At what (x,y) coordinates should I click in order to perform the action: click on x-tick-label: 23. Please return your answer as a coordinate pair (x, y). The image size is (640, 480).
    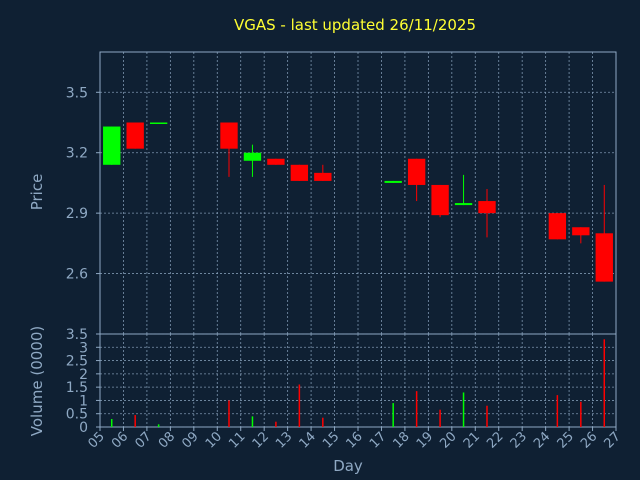
    Looking at the image, I should click on (519, 440).